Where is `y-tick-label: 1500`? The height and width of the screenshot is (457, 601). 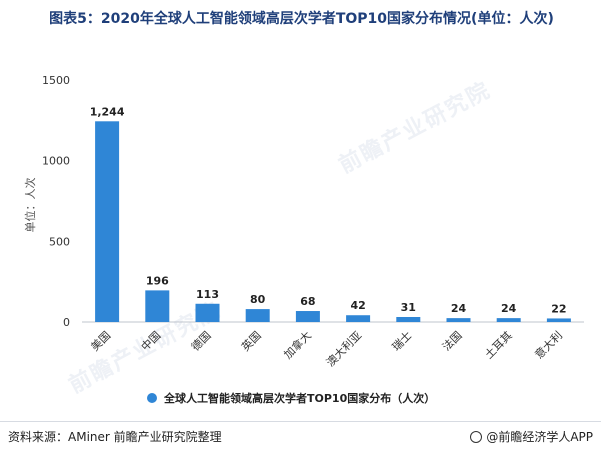 y-tick-label: 1500 is located at coordinates (56, 80).